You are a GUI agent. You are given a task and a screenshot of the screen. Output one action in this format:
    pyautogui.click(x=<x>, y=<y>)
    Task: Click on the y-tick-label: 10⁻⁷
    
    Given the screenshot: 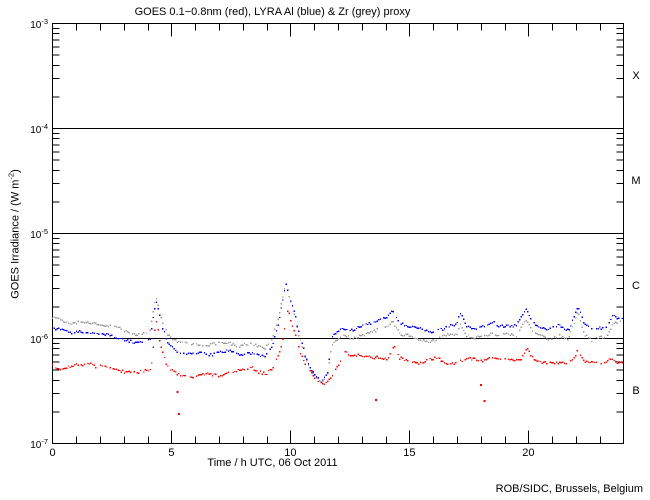 What is the action you would take?
    pyautogui.click(x=39, y=443)
    